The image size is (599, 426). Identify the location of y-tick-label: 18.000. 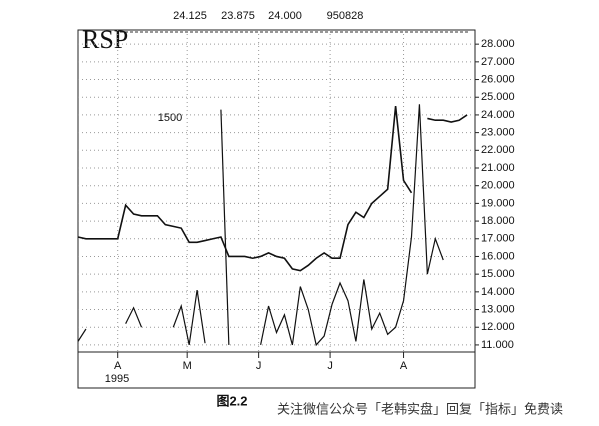
(498, 221).